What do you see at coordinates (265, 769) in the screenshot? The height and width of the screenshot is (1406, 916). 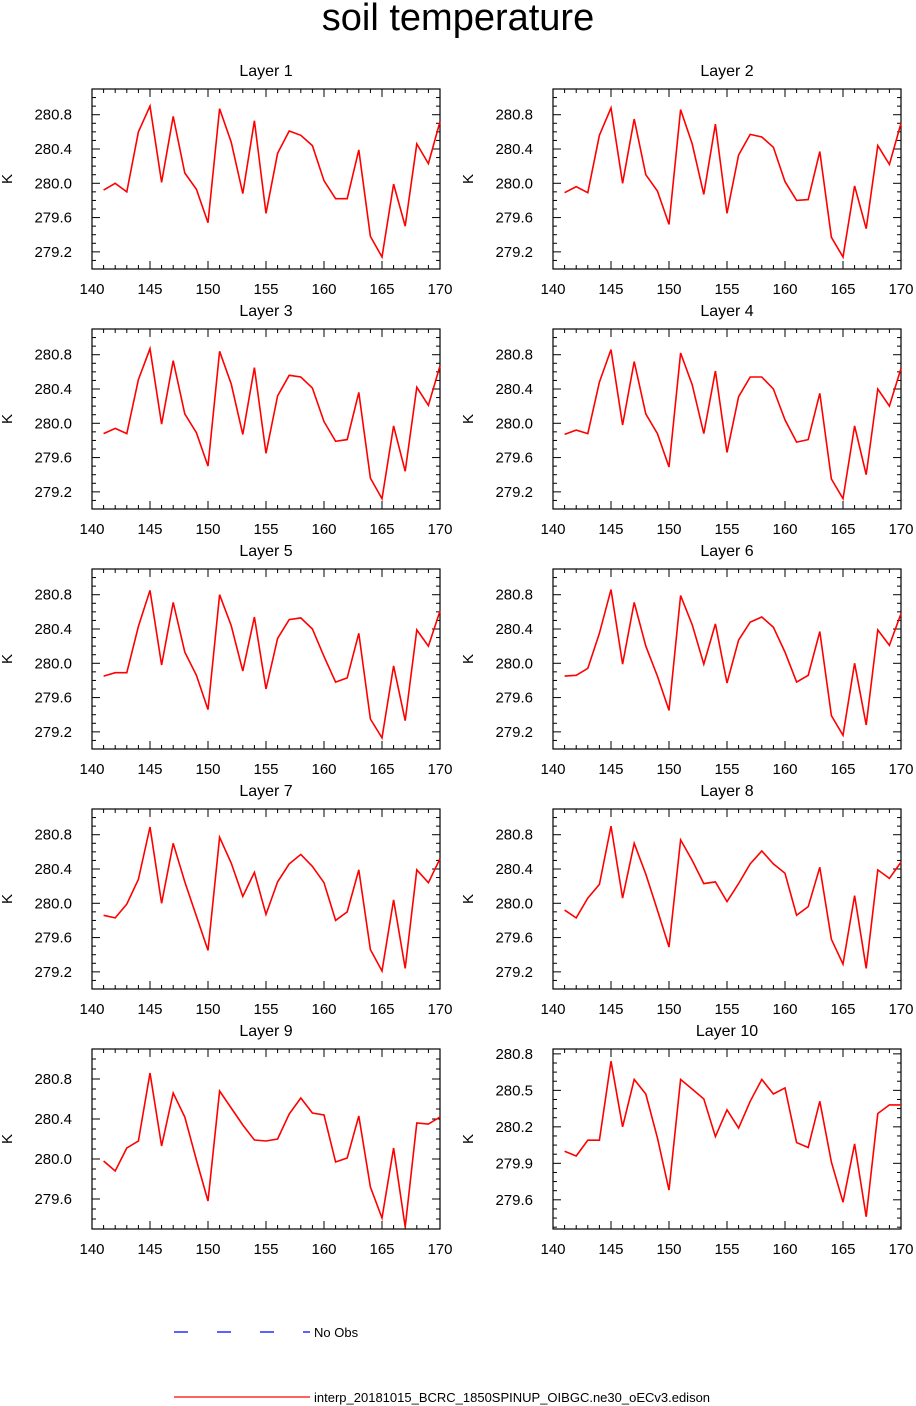 I see `x-tick-label: 155` at bounding box center [265, 769].